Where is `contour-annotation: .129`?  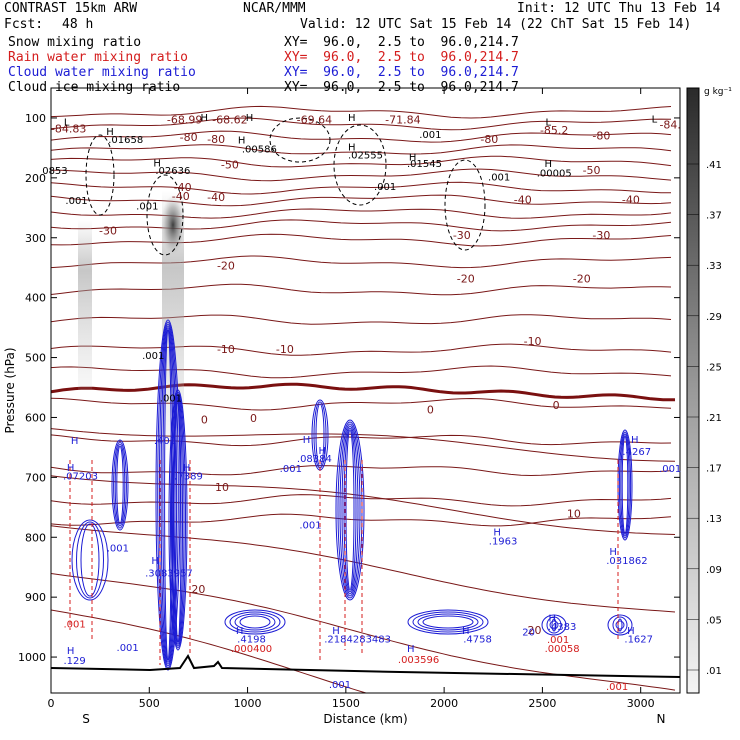 contour-annotation: .129 is located at coordinates (74, 661).